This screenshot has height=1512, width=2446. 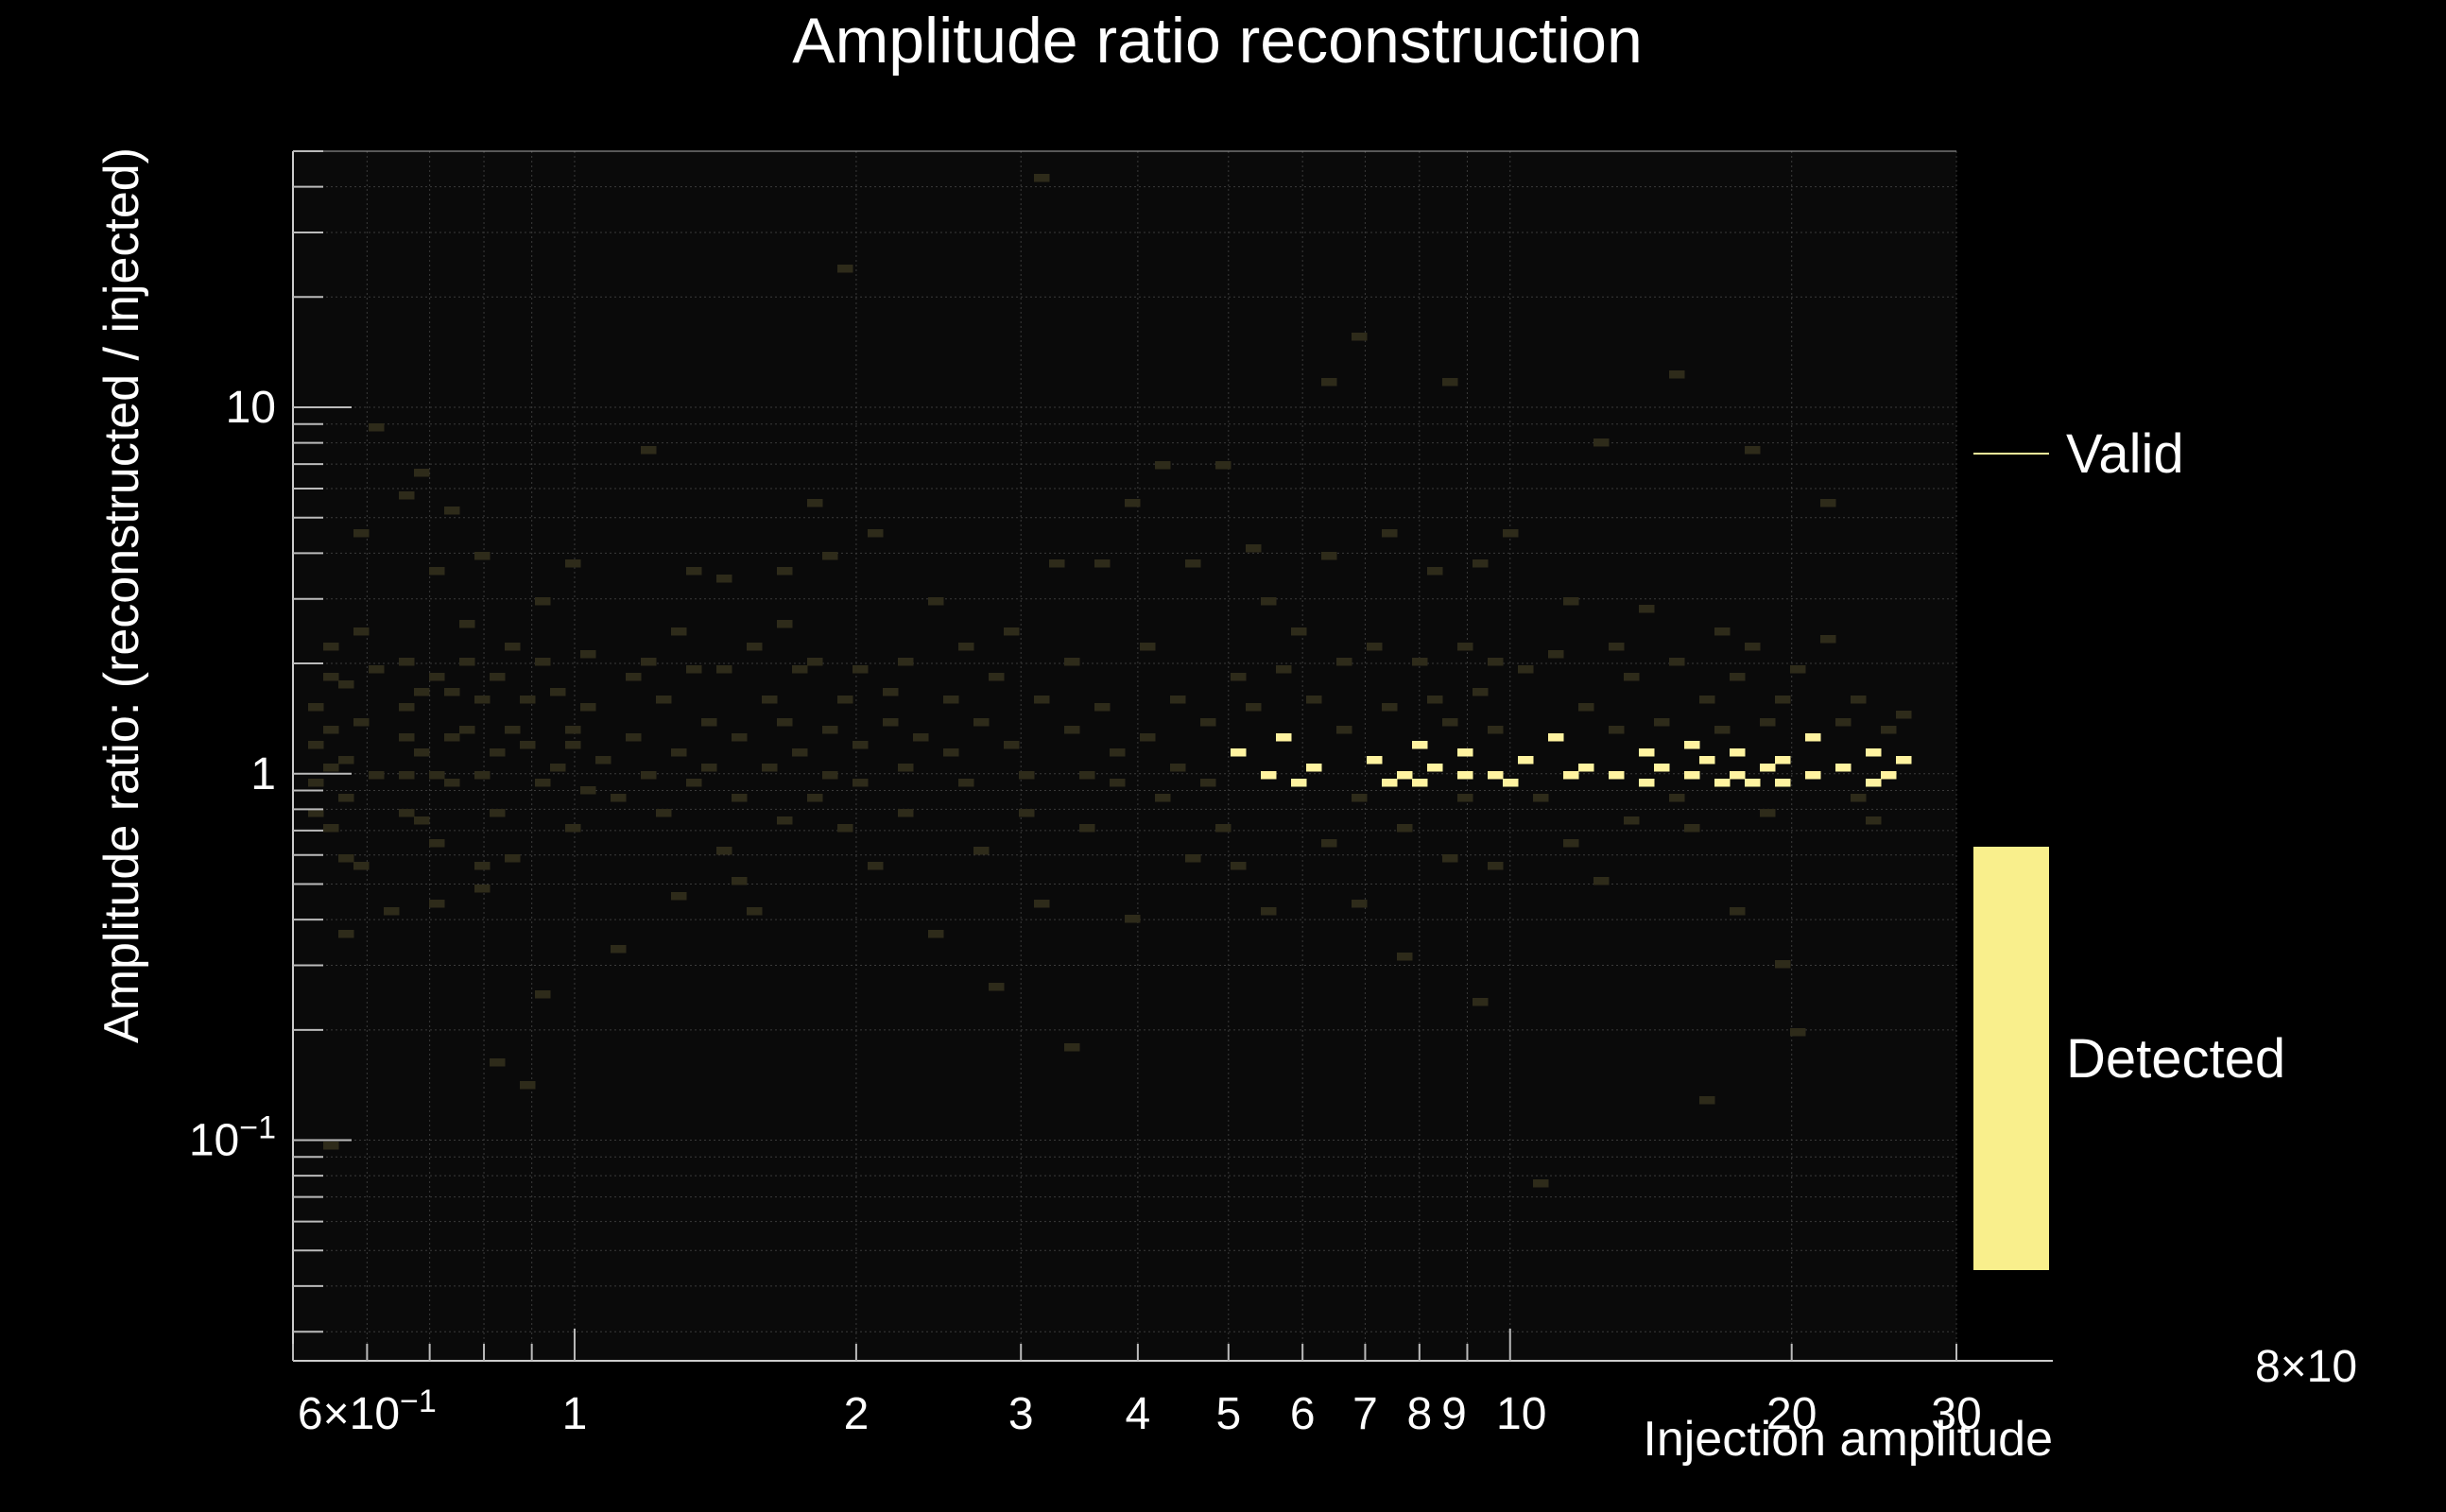 I want to click on x-tick-label: 3, so click(x=1021, y=1414).